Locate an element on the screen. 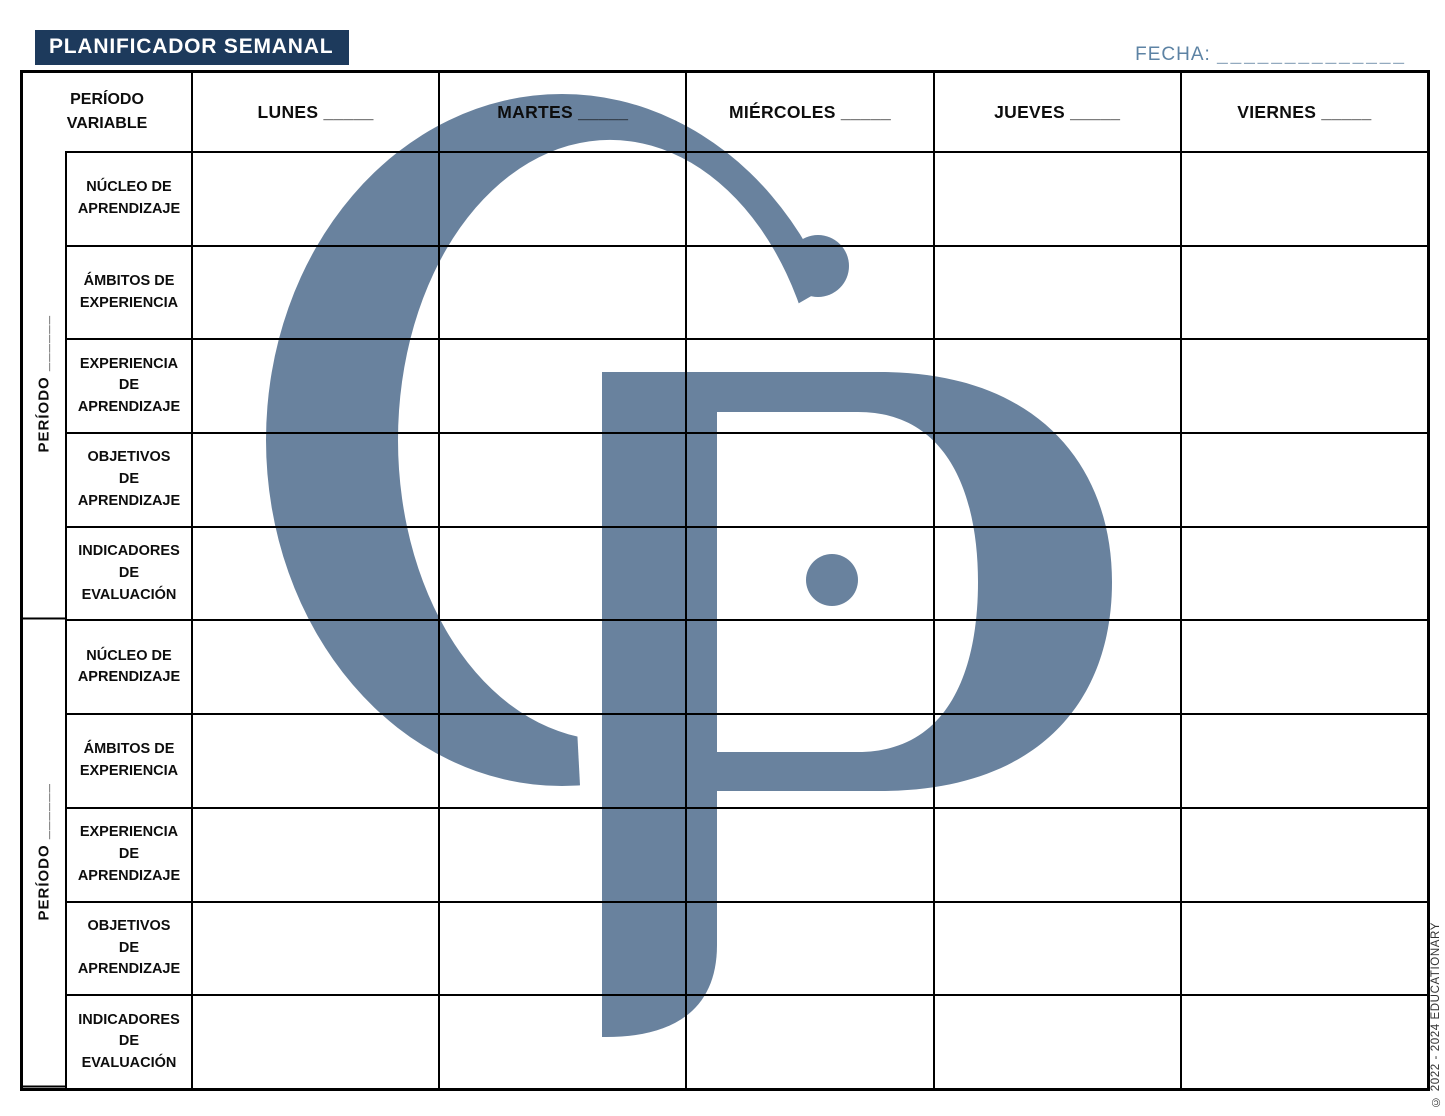  date-blank-line: ______________ is located at coordinates (1312, 54).